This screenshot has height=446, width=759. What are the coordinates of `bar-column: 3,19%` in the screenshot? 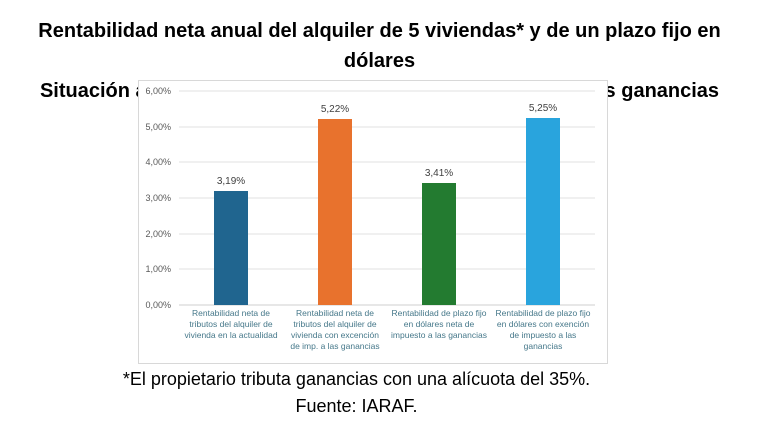 It's located at (231, 198).